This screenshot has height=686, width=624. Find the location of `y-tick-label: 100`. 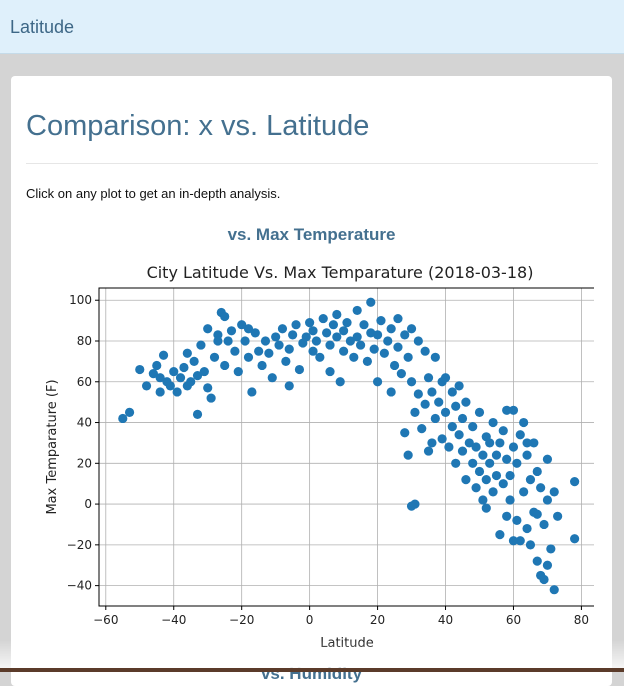

y-tick-label: 100 is located at coordinates (80, 300).